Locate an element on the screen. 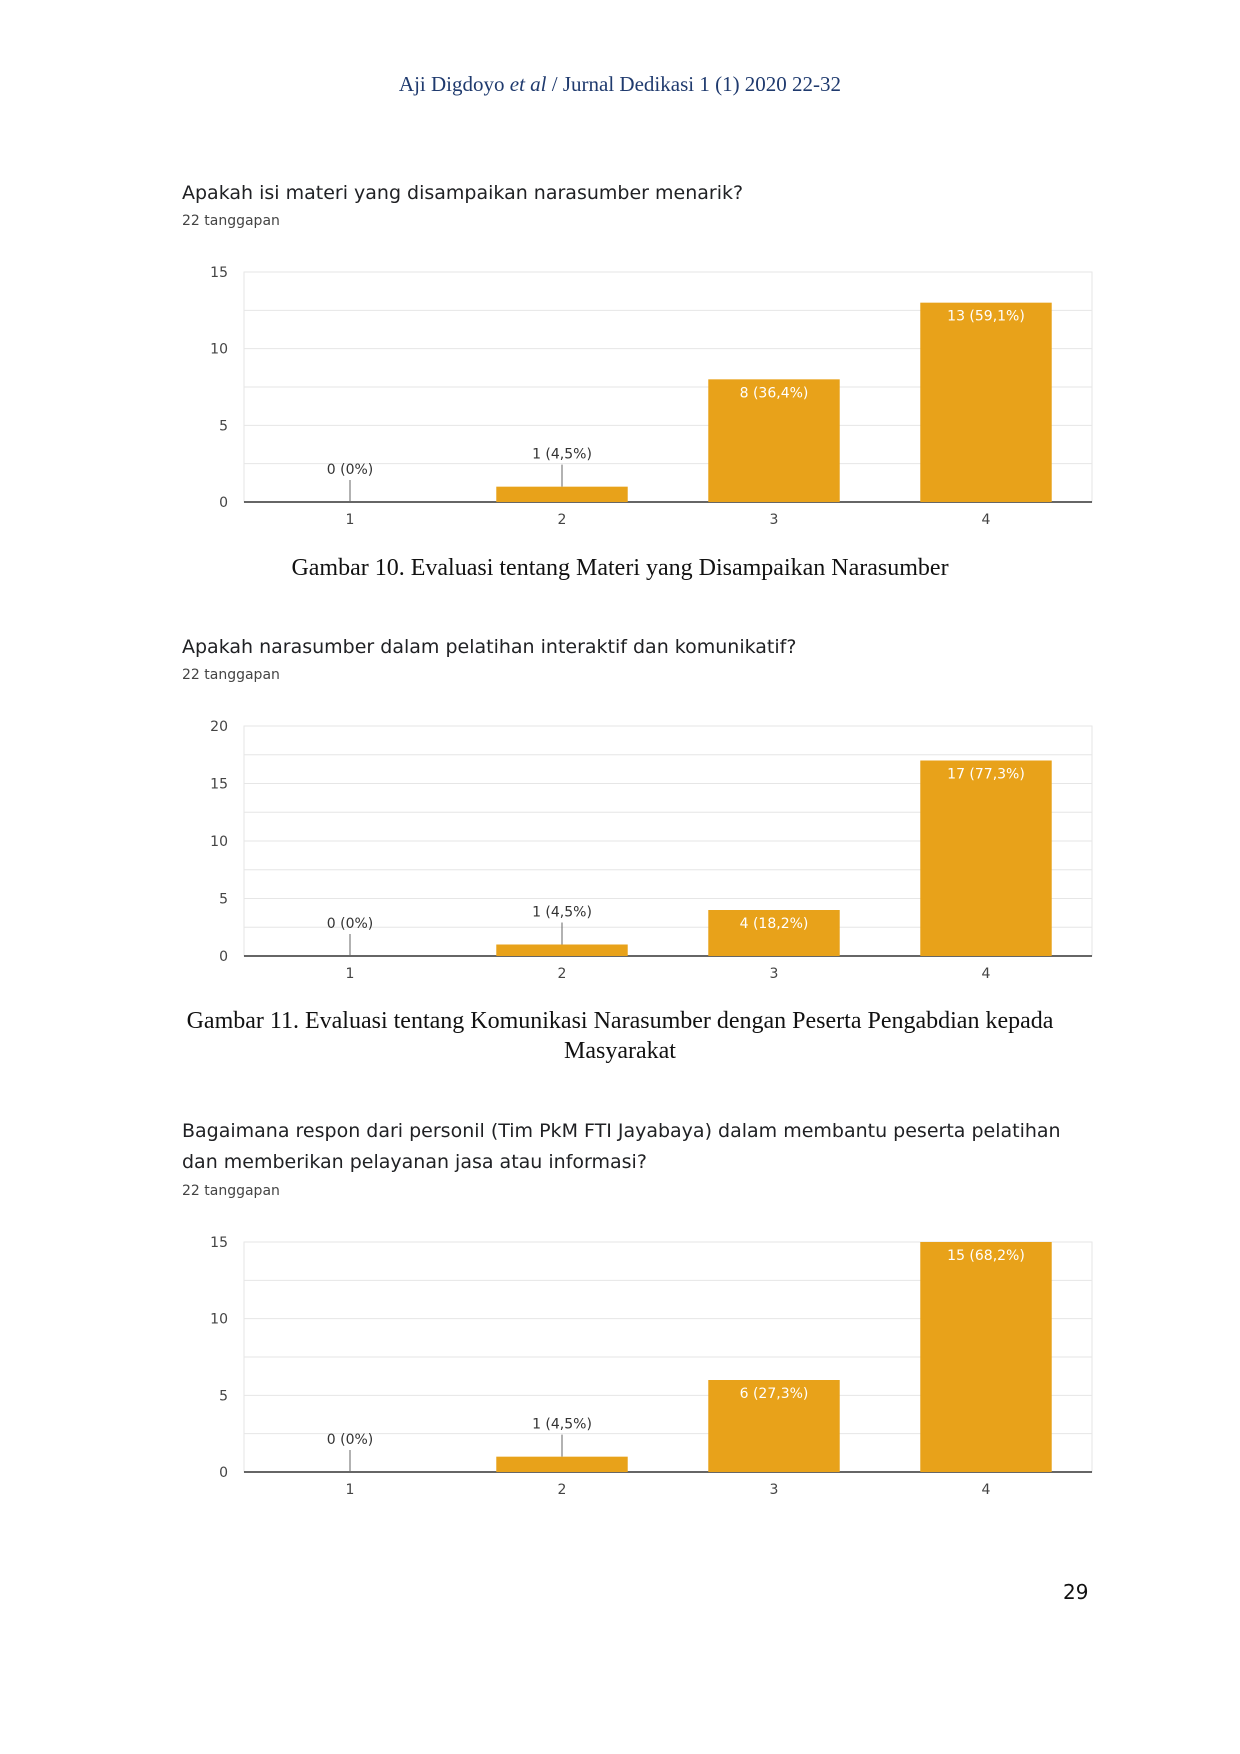  data-label: 15 (68,2%) is located at coordinates (986, 1256).